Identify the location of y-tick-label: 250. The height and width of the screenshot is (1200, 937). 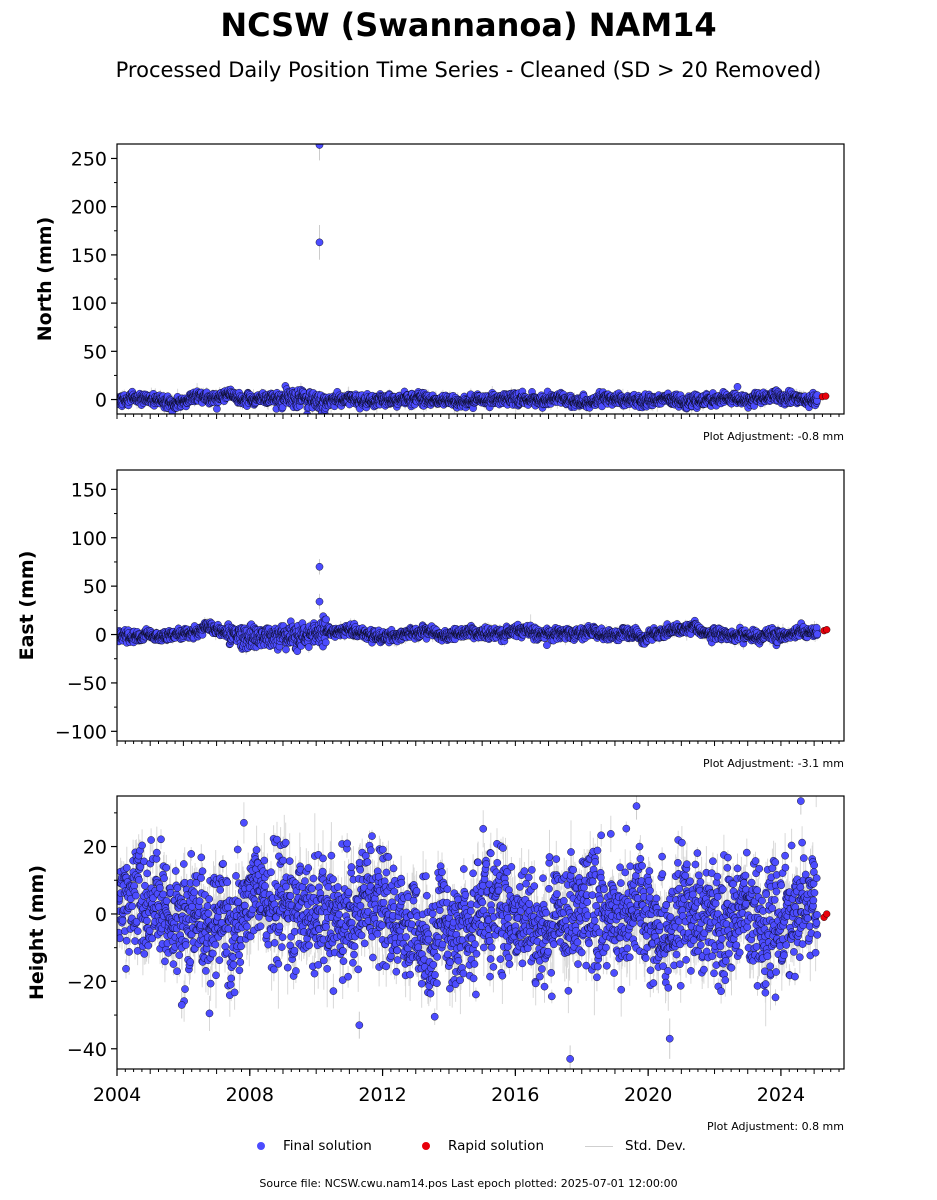
(89, 159).